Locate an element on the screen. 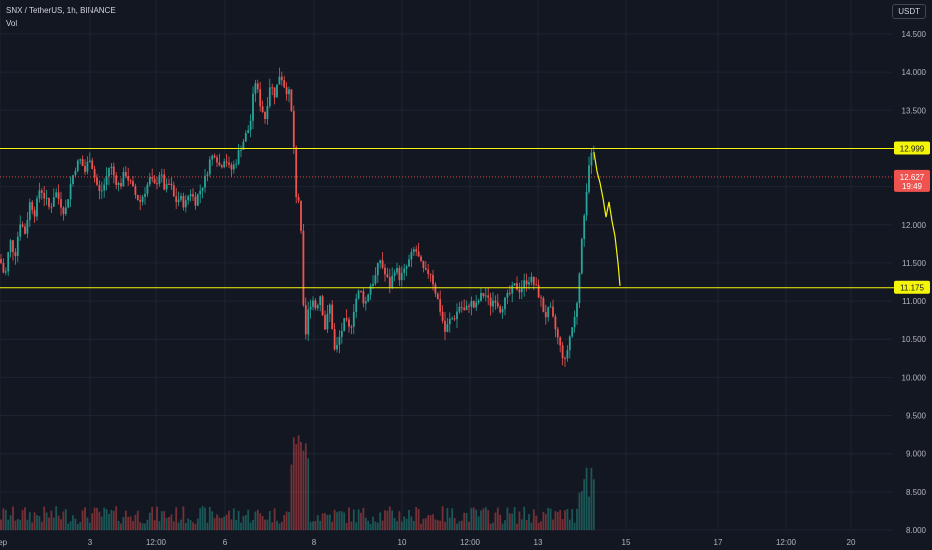 The image size is (932, 550). currency-badge: USDT is located at coordinates (909, 11).